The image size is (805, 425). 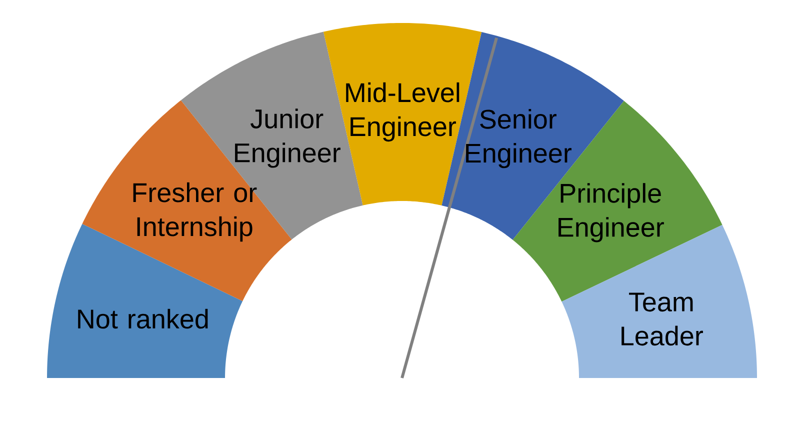 What do you see at coordinates (195, 212) in the screenshot?
I see `slice-label: Fresher or Internship` at bounding box center [195, 212].